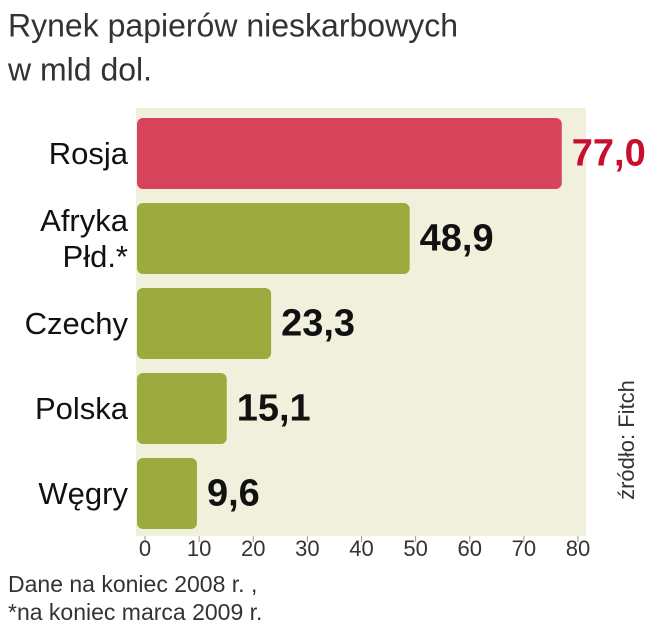  Describe the element at coordinates (84, 238) in the screenshot. I see `category-label: Afryka Płd.*` at that location.